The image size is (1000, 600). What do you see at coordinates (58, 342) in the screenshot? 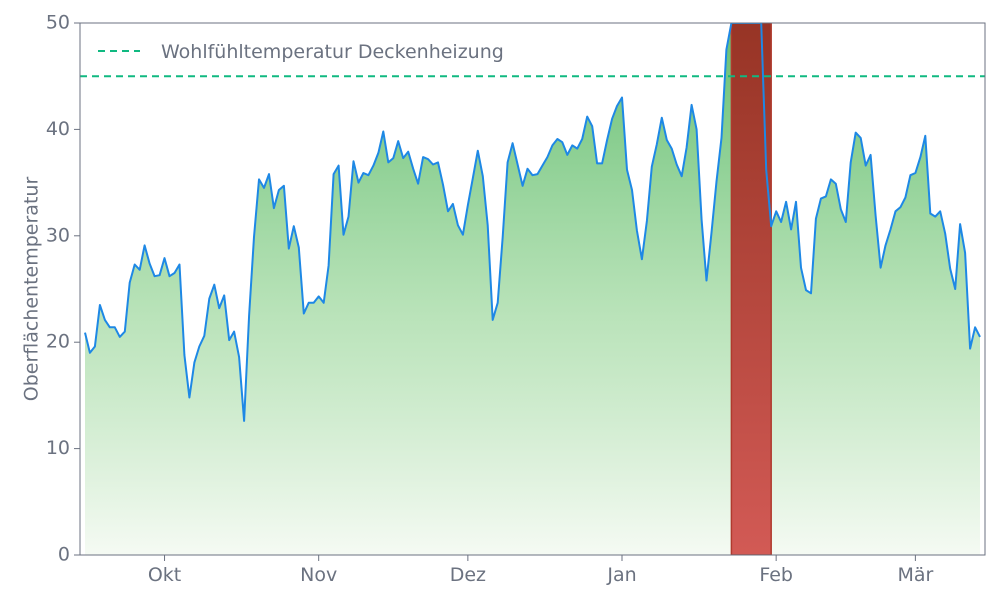
I see `y-tick-label: 20` at bounding box center [58, 342].